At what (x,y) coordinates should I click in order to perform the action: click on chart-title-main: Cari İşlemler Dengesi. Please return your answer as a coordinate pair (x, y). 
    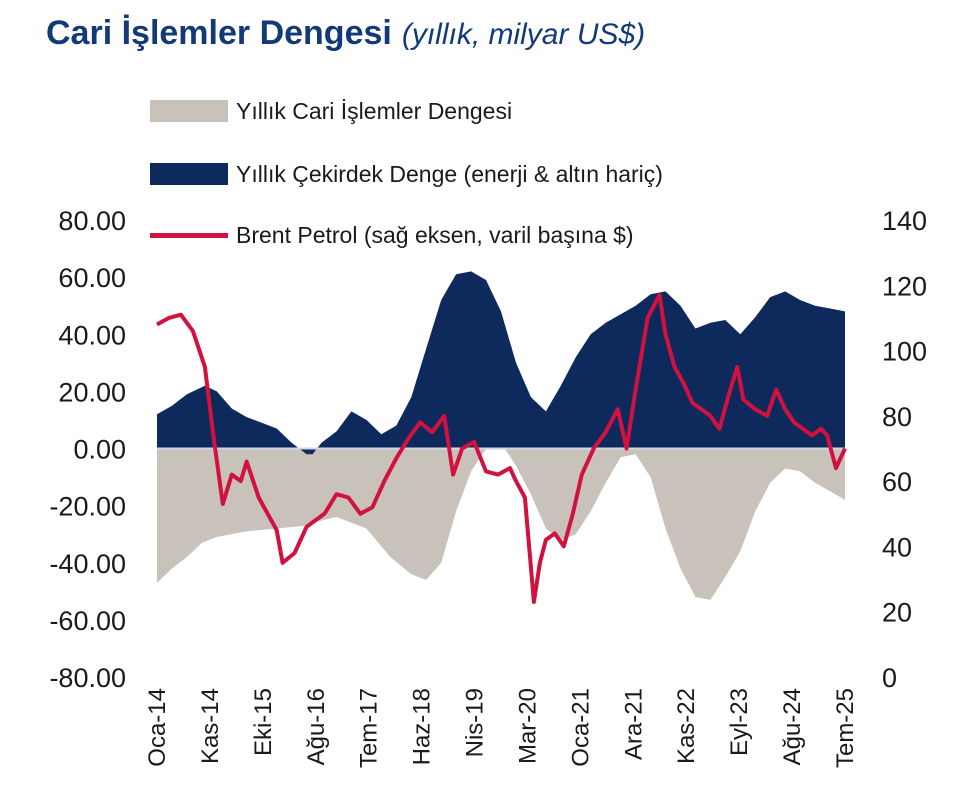
    Looking at the image, I should click on (219, 33).